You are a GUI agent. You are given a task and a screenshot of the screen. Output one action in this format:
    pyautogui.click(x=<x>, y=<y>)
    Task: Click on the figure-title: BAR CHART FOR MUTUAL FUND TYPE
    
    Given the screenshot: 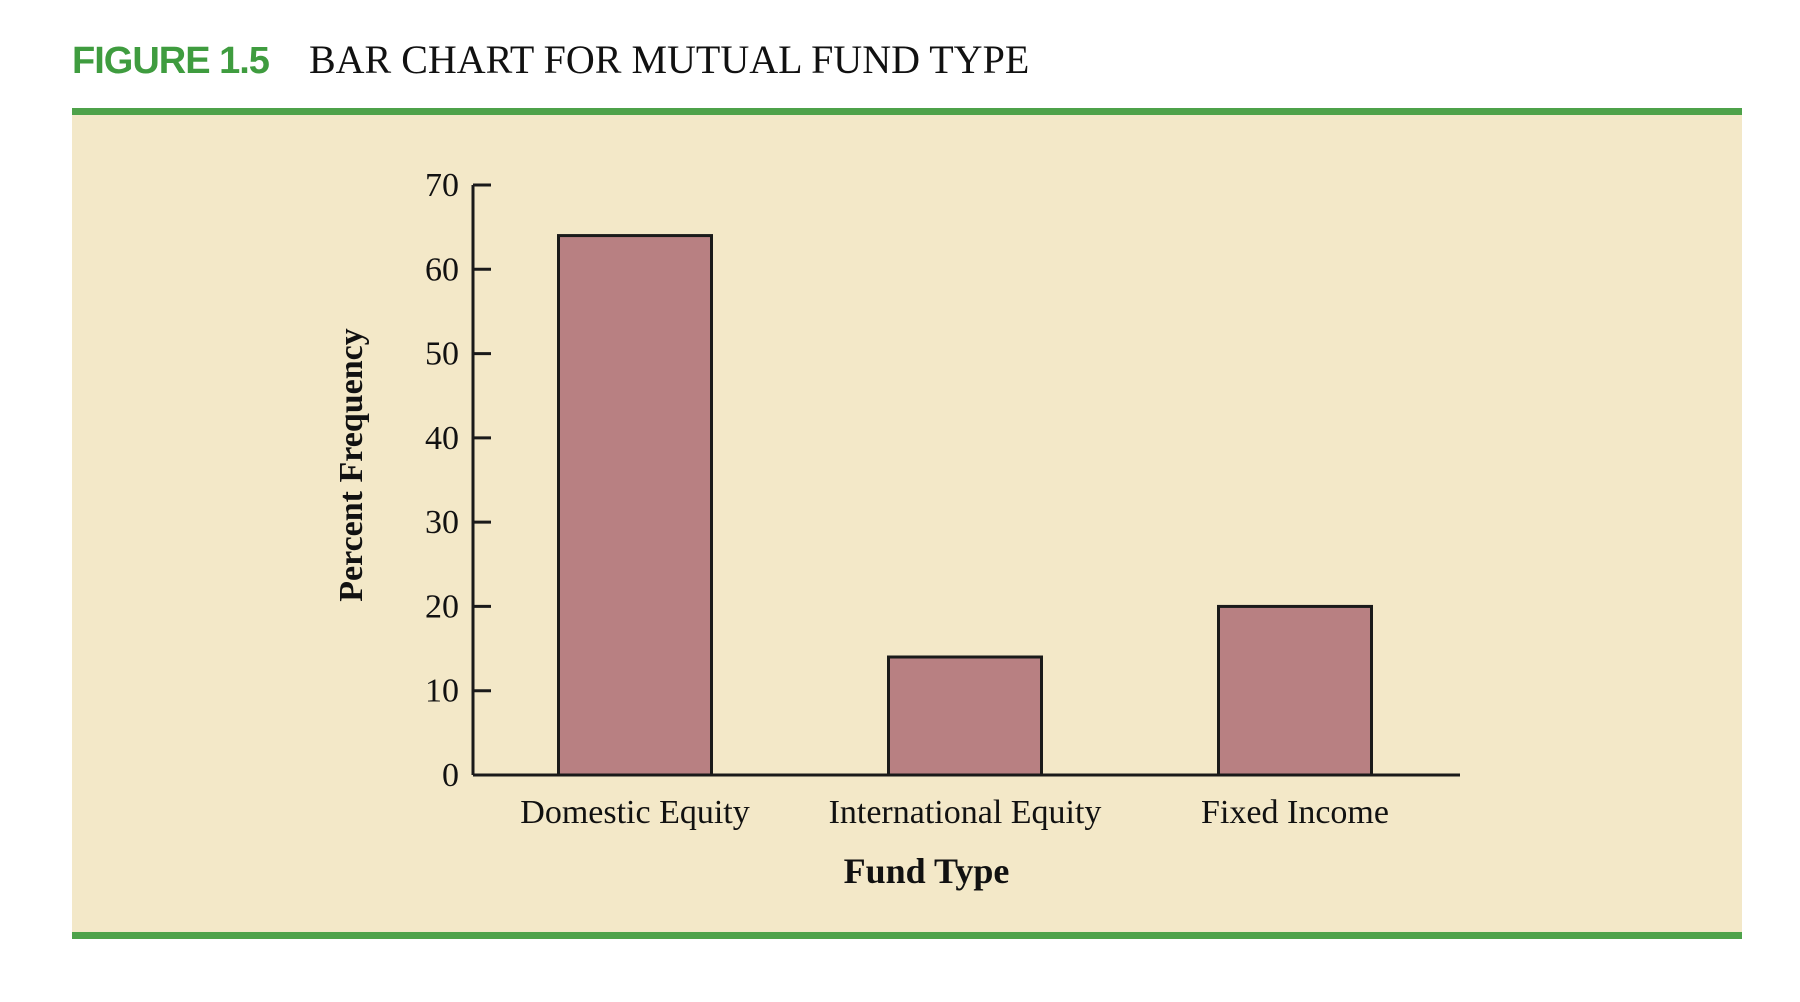 What is the action you would take?
    pyautogui.click(x=669, y=59)
    